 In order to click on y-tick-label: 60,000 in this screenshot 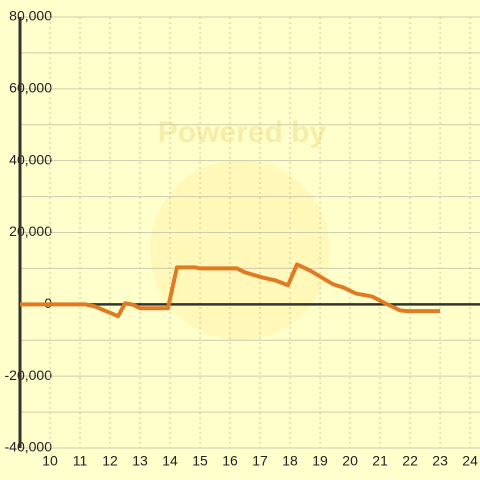, I will do `click(30, 88)`.